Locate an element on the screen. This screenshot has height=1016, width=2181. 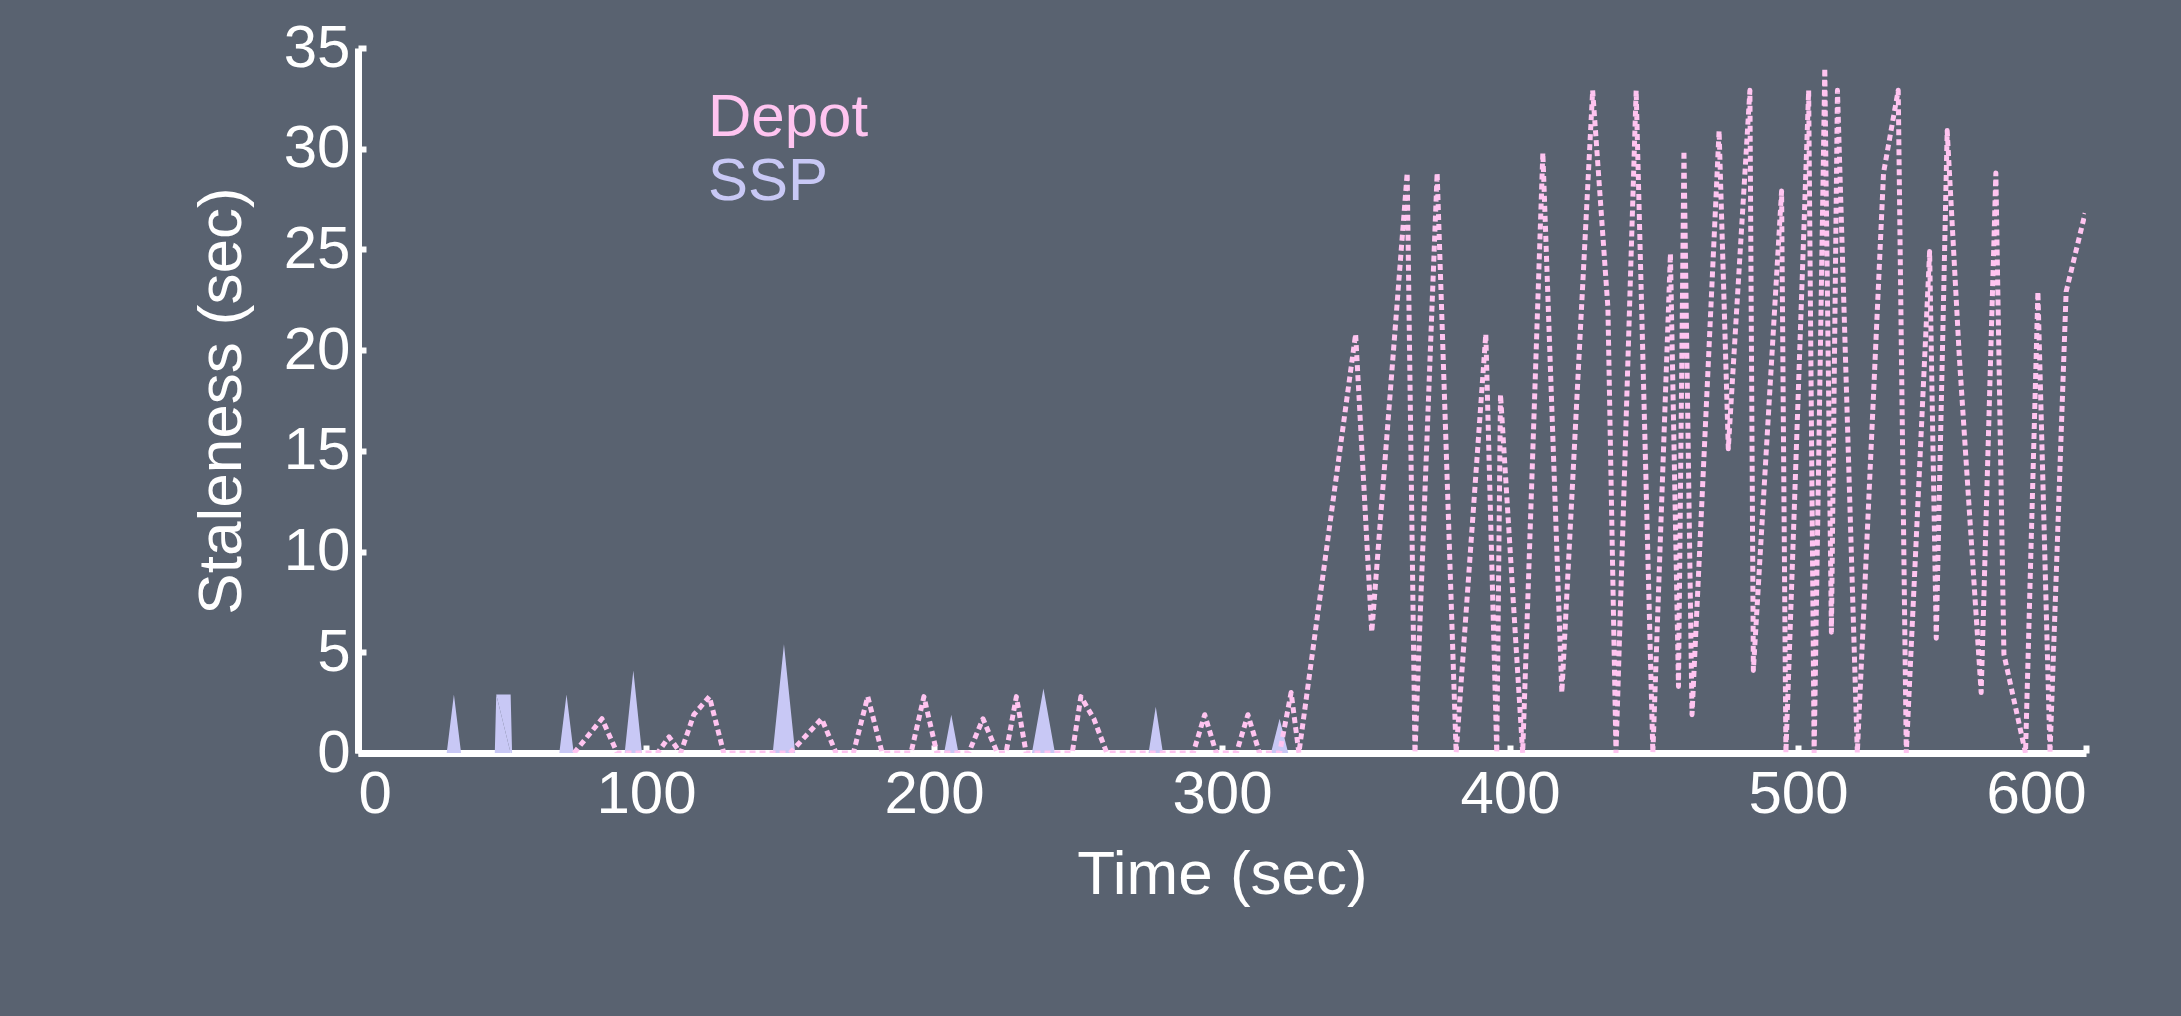
x-tick-label: 500 is located at coordinates (1798, 792).